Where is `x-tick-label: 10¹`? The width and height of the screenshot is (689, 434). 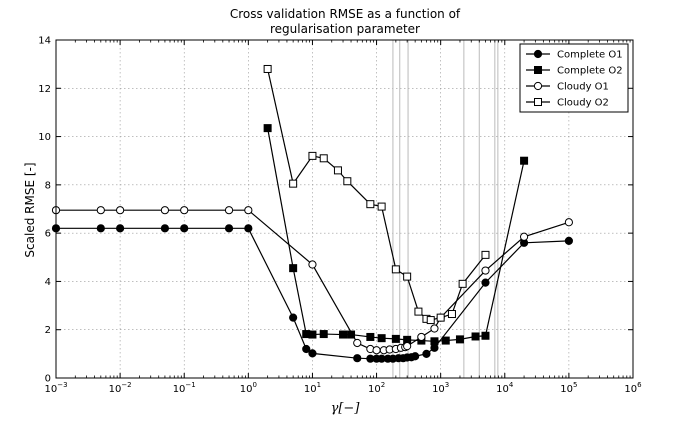
x-tick-label: 10¹ is located at coordinates (312, 388).